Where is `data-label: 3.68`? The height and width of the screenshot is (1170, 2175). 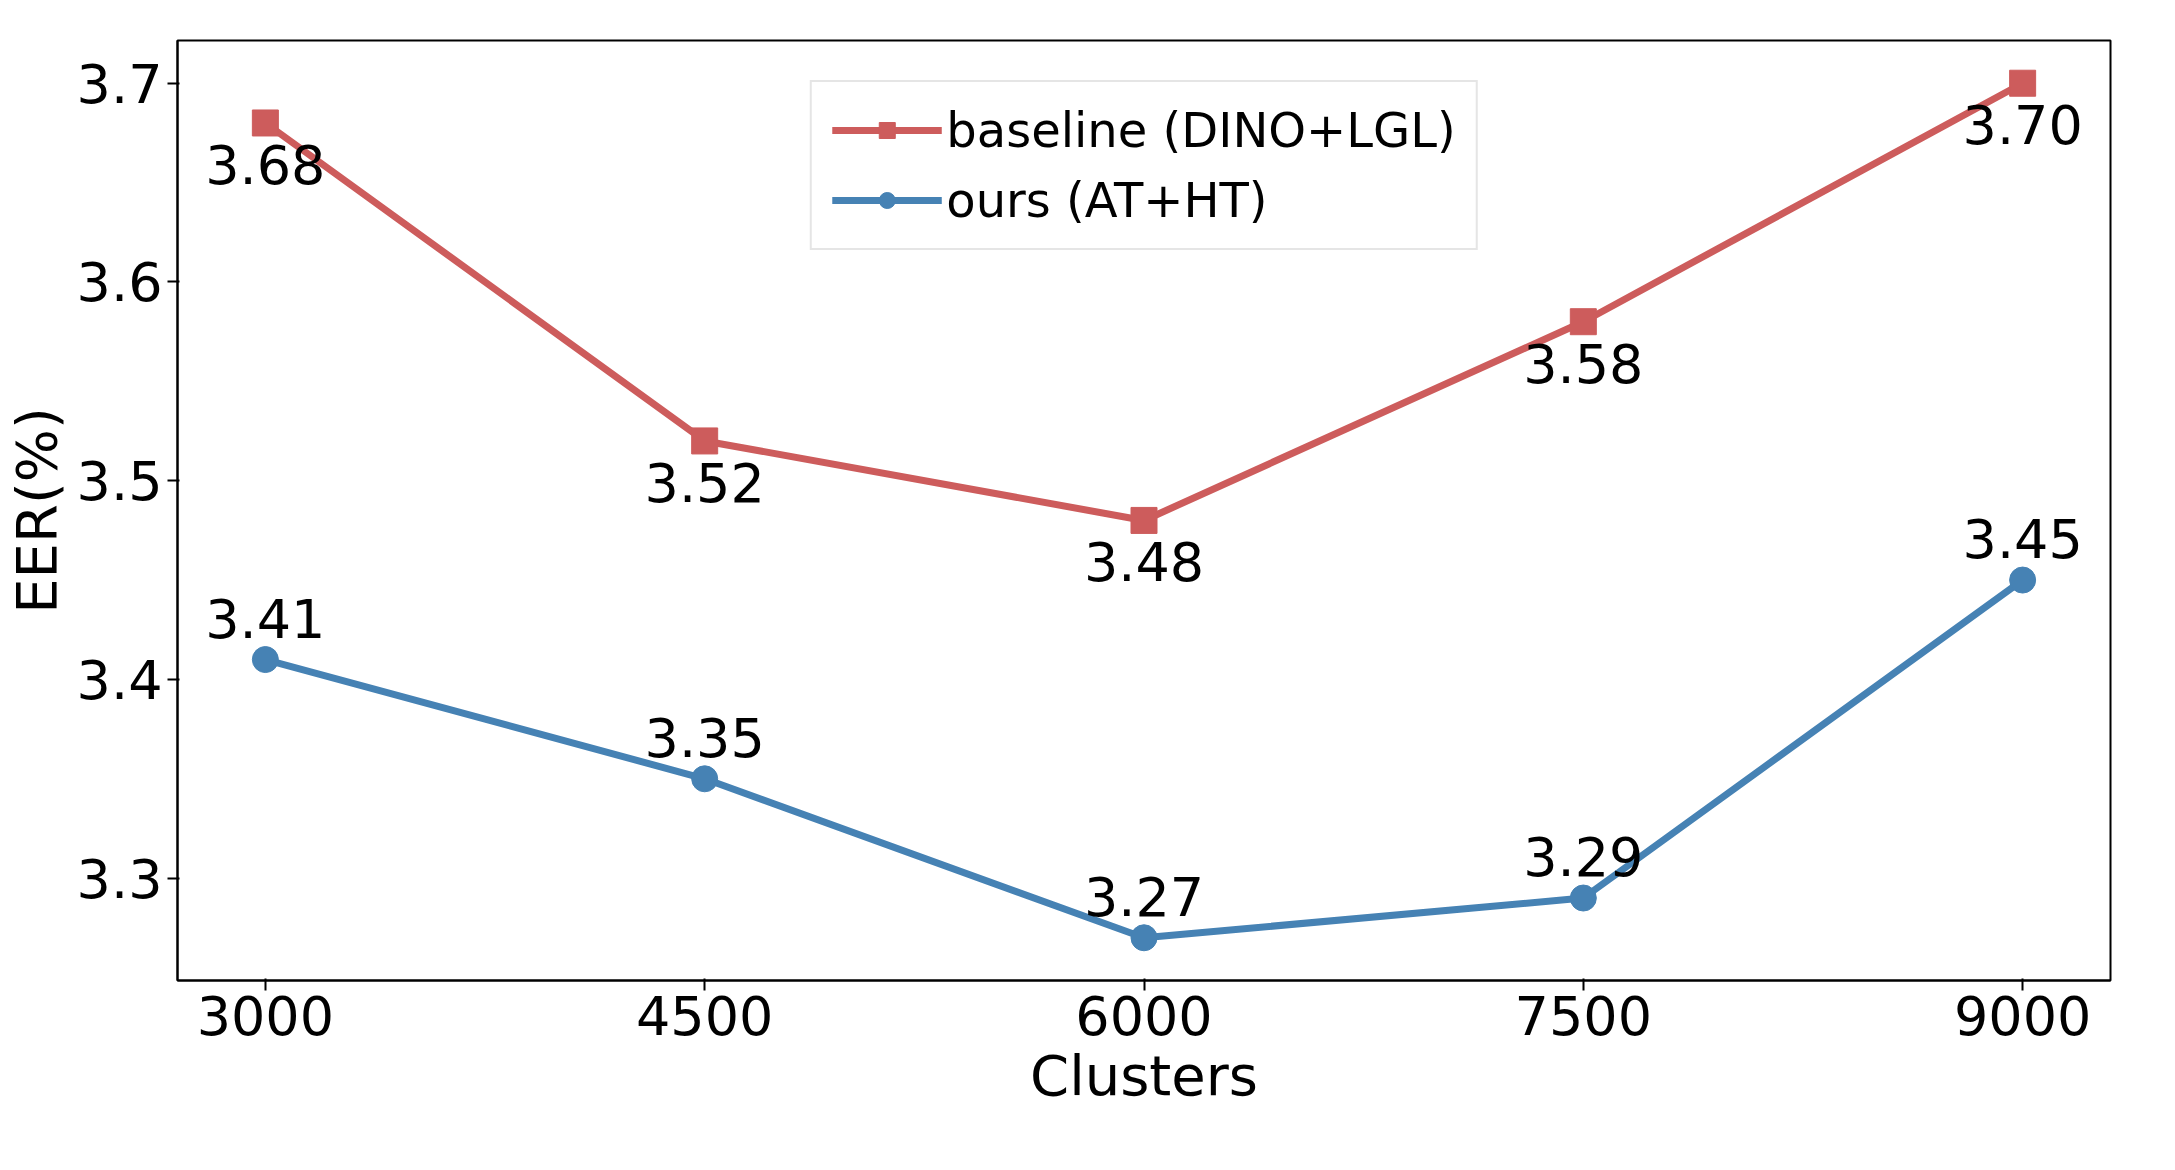
data-label: 3.68 is located at coordinates (265, 165).